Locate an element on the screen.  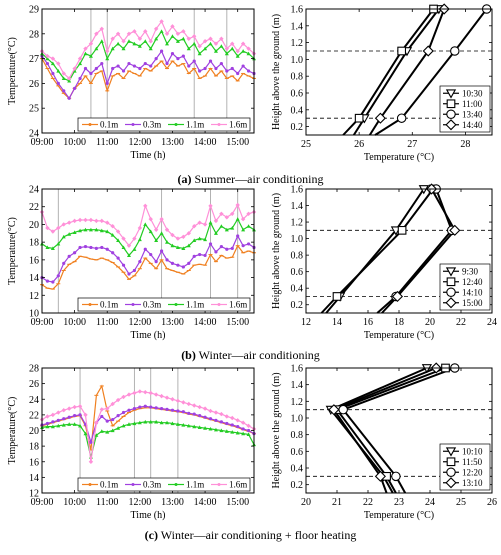
a-time-point-1.6m-7 is located at coordinates (80, 58).